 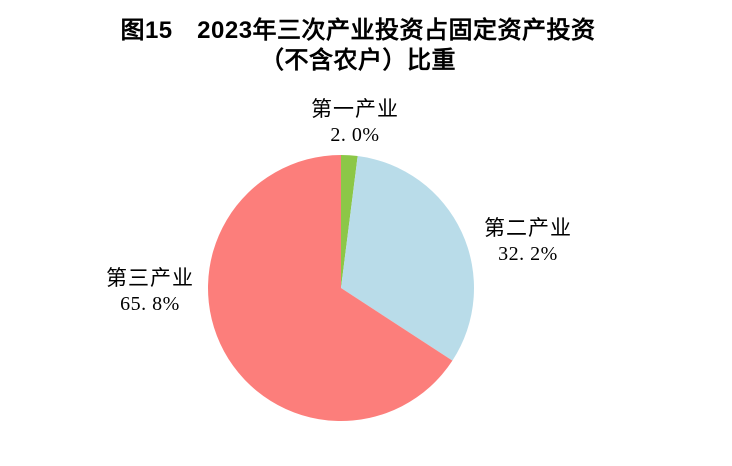 I want to click on pie-slice-primary-industry, so click(x=349, y=221).